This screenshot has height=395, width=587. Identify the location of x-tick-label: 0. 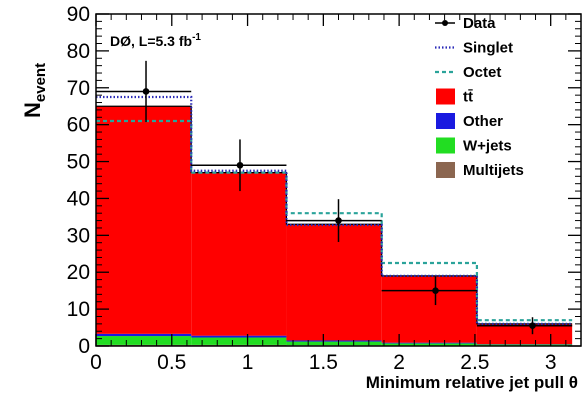
(96, 362).